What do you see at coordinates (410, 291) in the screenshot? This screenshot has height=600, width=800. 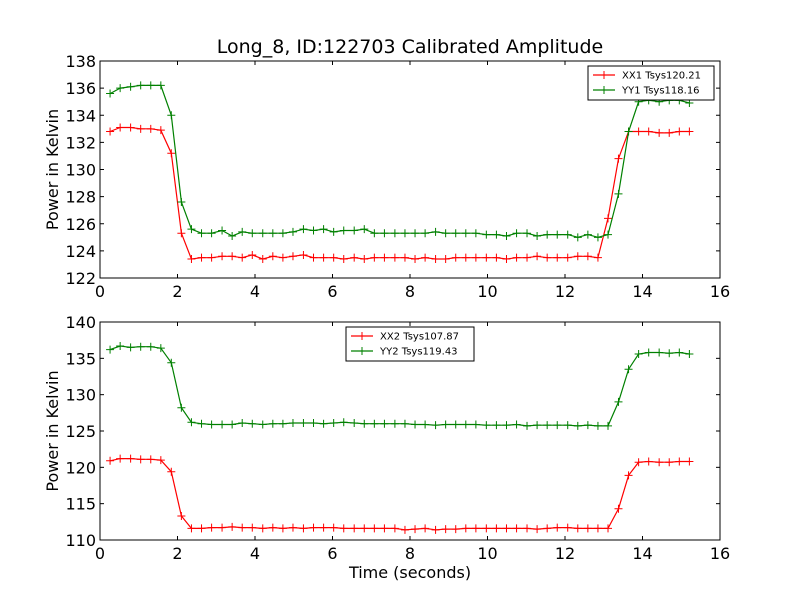 I see `x-tick-label: 8` at bounding box center [410, 291].